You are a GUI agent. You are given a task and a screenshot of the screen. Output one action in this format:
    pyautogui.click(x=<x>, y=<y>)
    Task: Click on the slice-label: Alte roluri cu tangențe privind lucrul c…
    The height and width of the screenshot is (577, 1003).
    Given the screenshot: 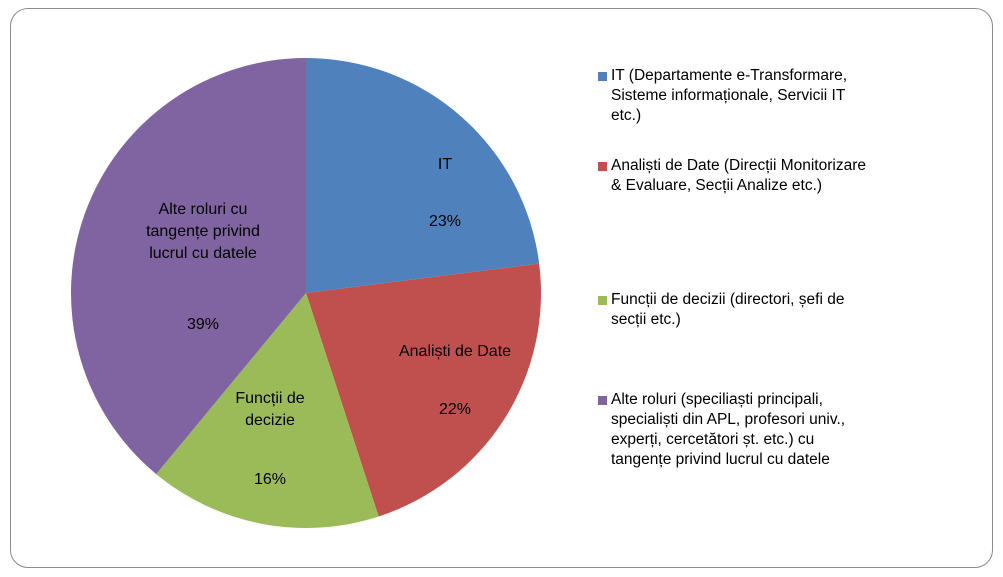 What is the action you would take?
    pyautogui.click(x=203, y=231)
    